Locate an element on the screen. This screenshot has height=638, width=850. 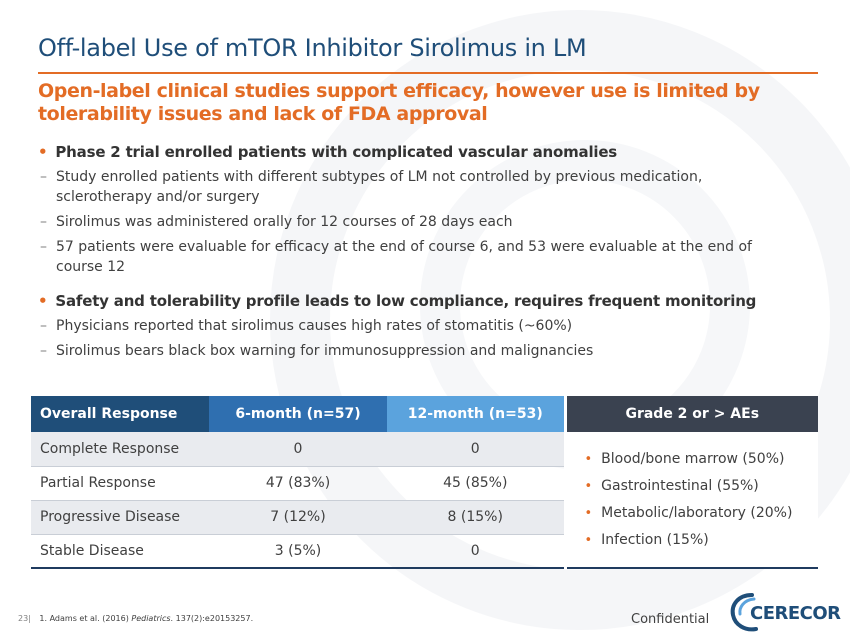
list-item: • Gastrointestinal (55%) is located at coordinates (702, 486).